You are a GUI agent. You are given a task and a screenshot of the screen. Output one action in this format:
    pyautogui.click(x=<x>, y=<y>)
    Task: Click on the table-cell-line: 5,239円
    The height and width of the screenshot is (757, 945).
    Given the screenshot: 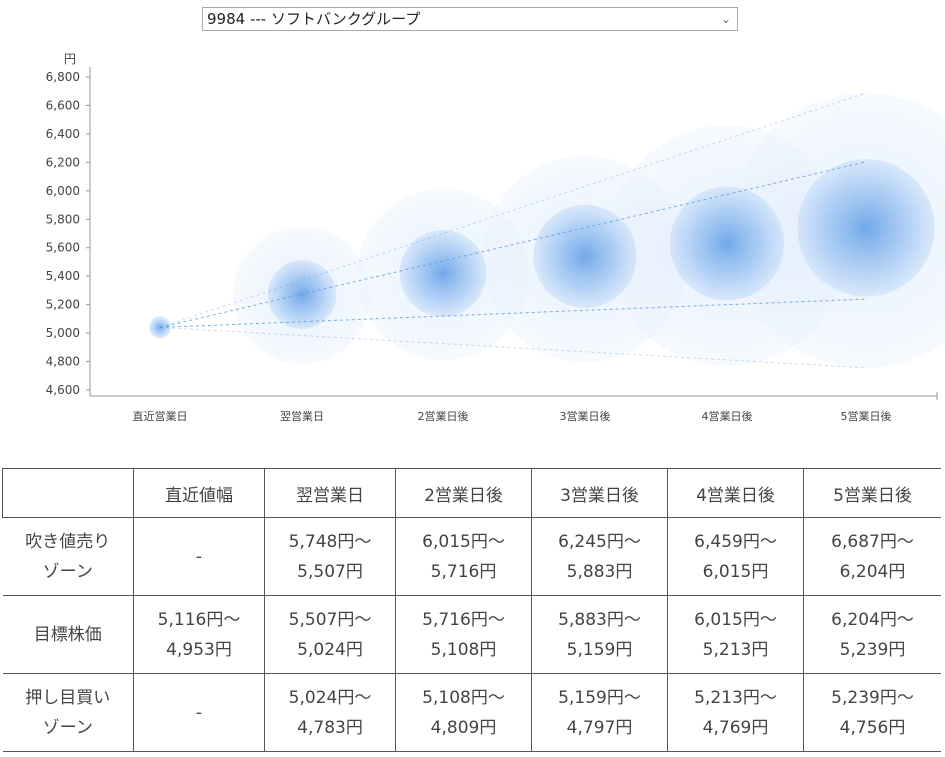 What is the action you would take?
    pyautogui.click(x=872, y=649)
    